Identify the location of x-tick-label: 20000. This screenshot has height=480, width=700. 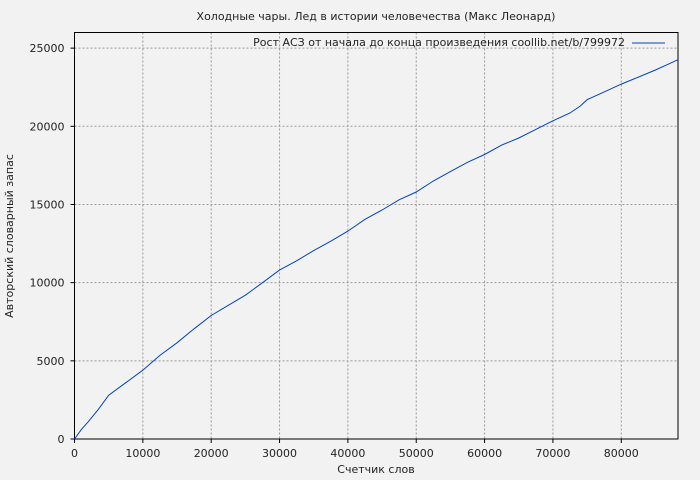
(211, 453).